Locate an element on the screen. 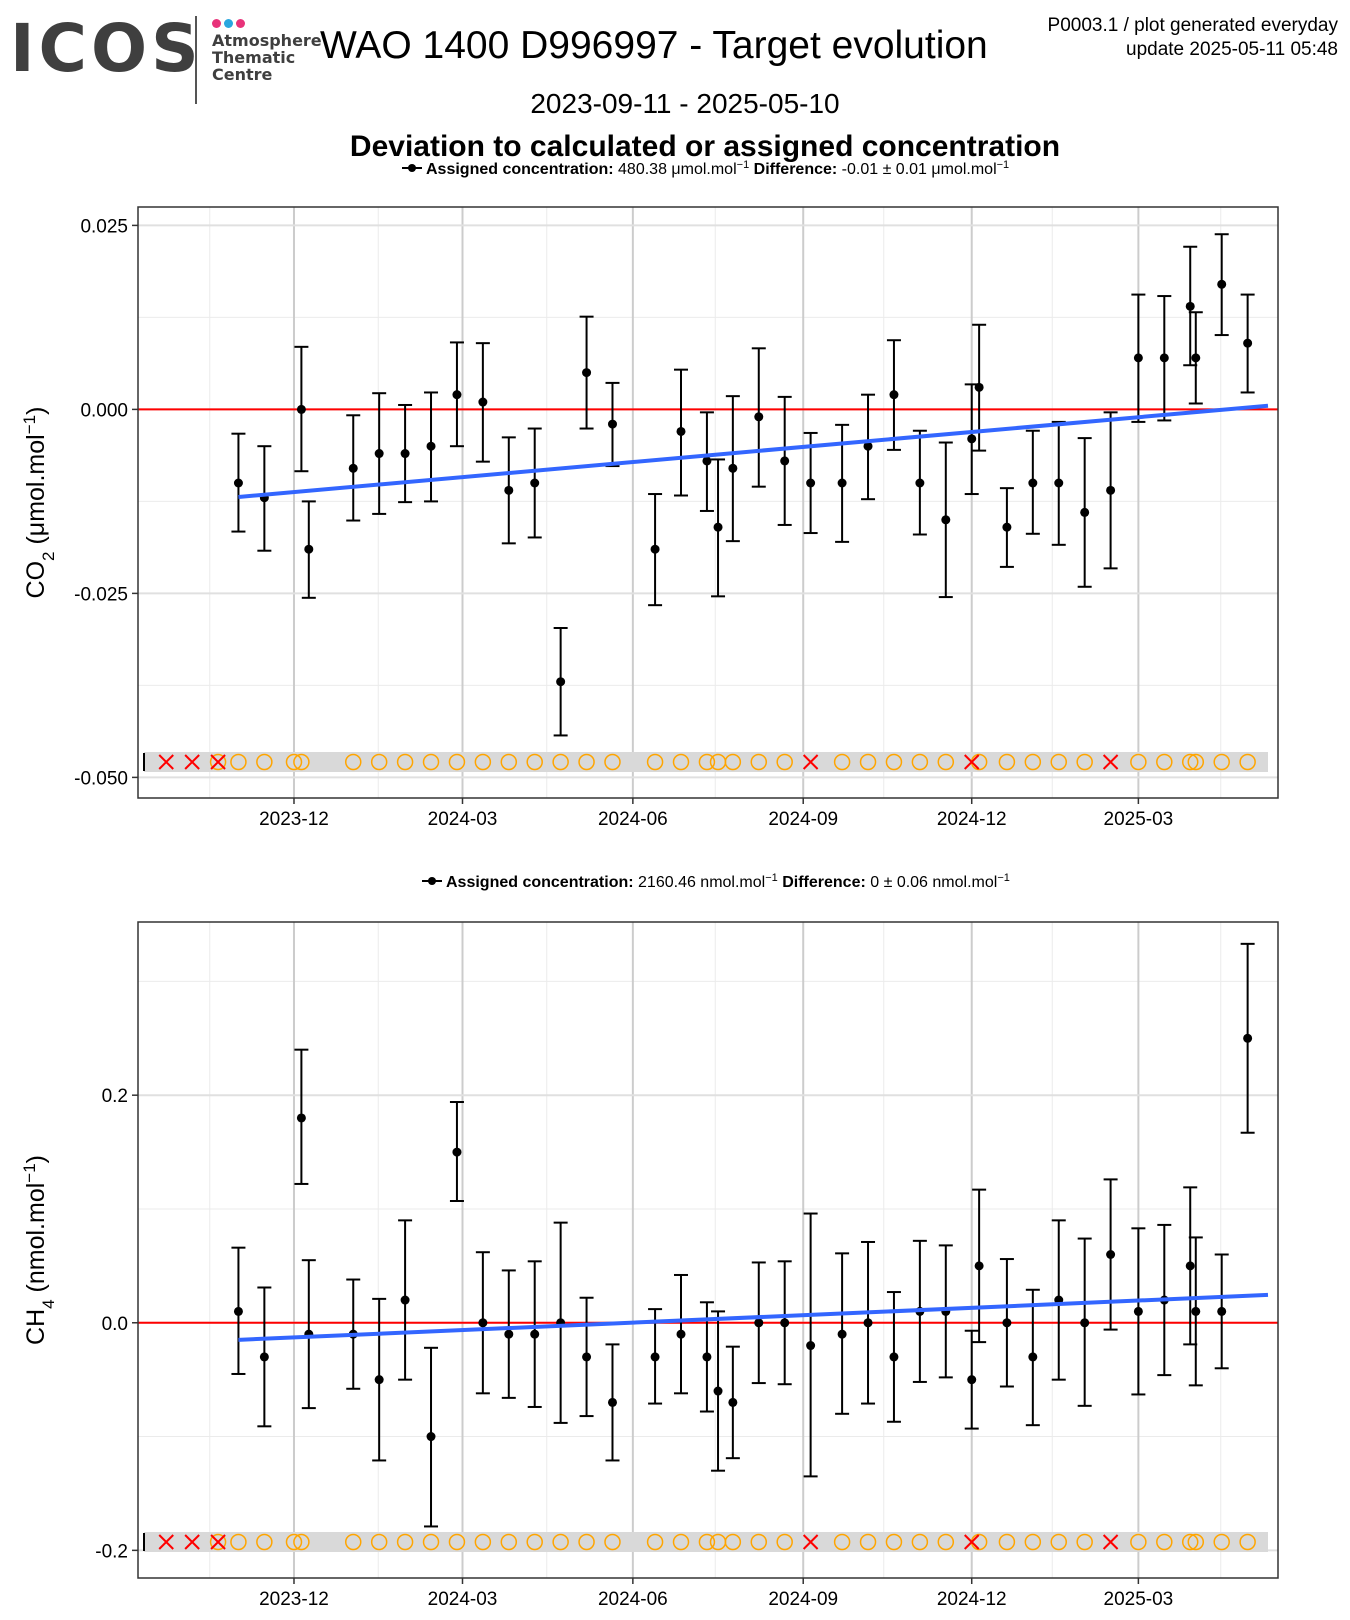 The image size is (1350, 1620). logo-sub-line-3: Centre is located at coordinates (242, 74).